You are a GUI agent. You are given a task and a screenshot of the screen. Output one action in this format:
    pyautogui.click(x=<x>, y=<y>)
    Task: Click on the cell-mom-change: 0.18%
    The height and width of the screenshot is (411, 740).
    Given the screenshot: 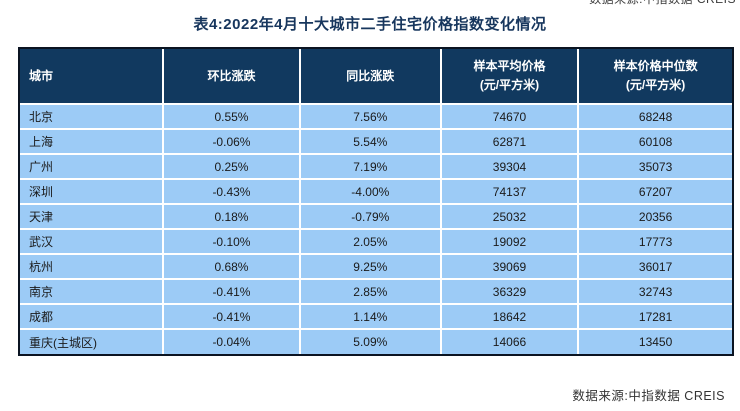 What is the action you would take?
    pyautogui.click(x=232, y=216)
    